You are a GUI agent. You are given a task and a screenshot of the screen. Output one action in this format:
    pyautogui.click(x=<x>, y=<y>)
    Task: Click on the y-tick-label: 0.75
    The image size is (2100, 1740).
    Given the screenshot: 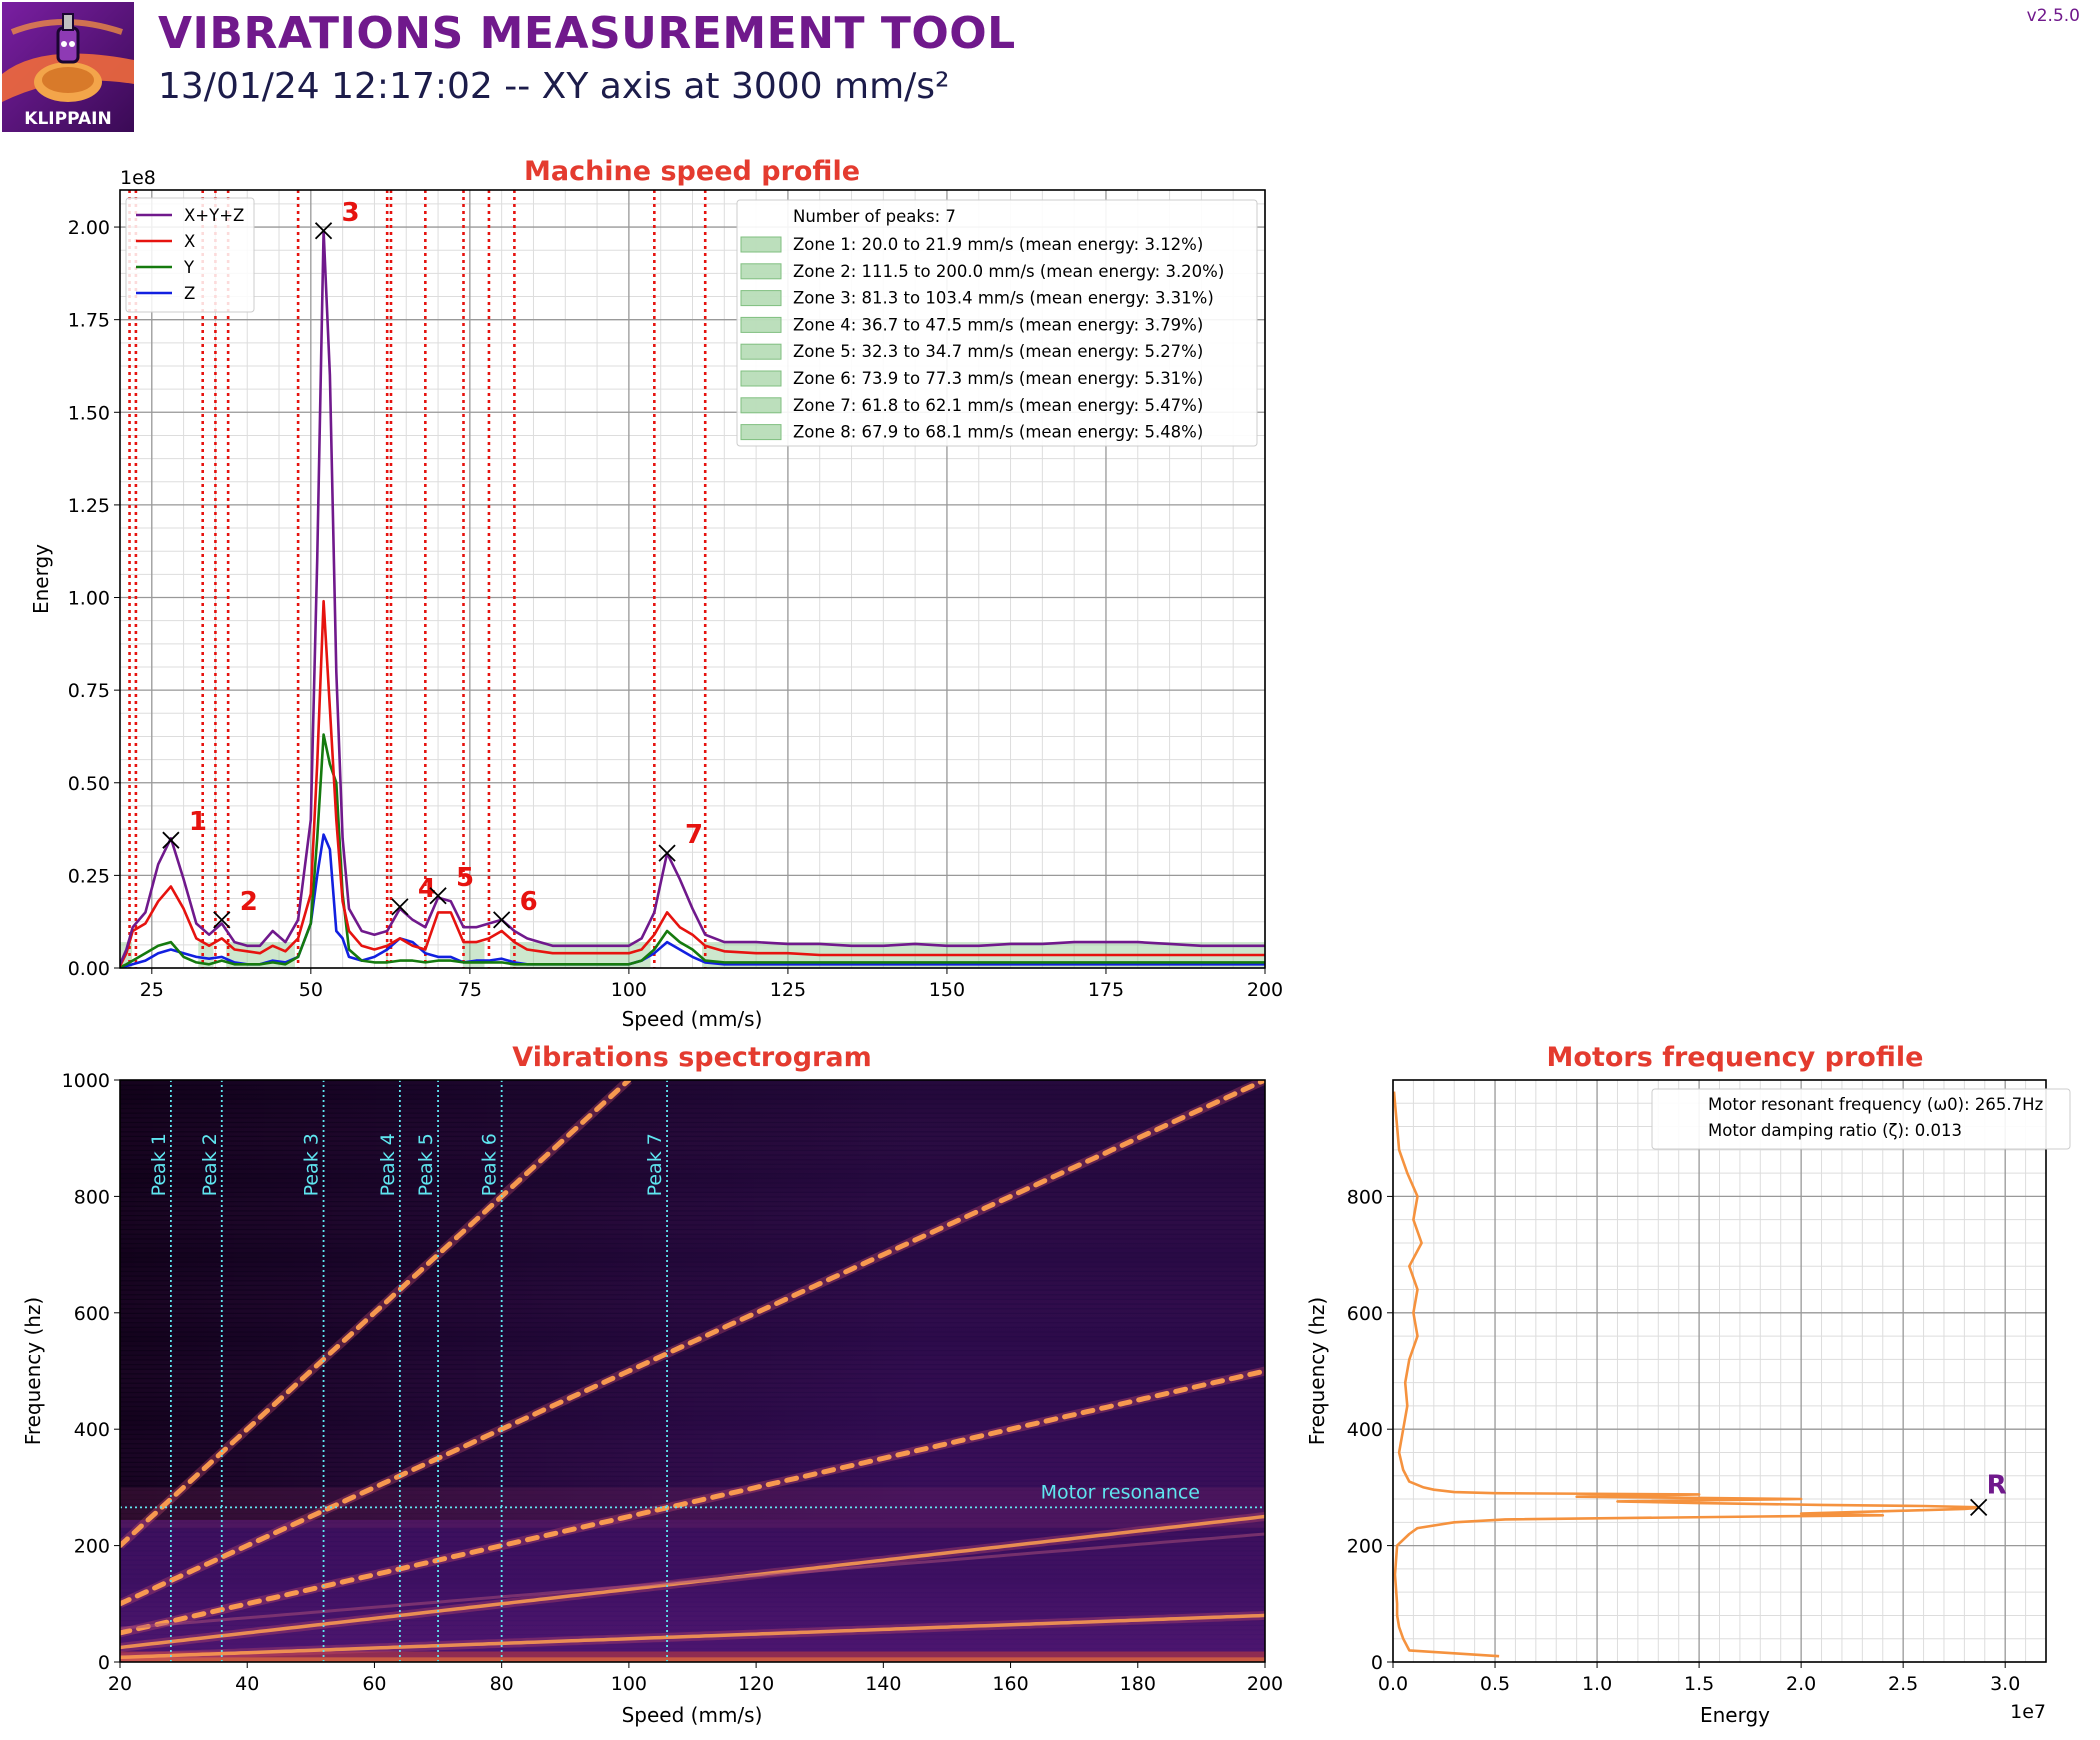 What is the action you would take?
    pyautogui.click(x=89, y=691)
    